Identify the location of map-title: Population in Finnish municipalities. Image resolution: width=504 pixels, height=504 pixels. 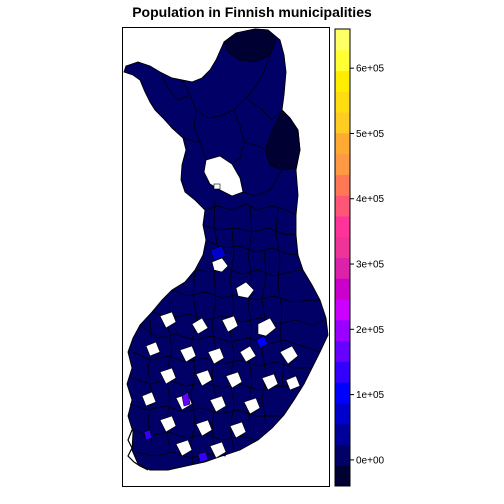
(252, 12).